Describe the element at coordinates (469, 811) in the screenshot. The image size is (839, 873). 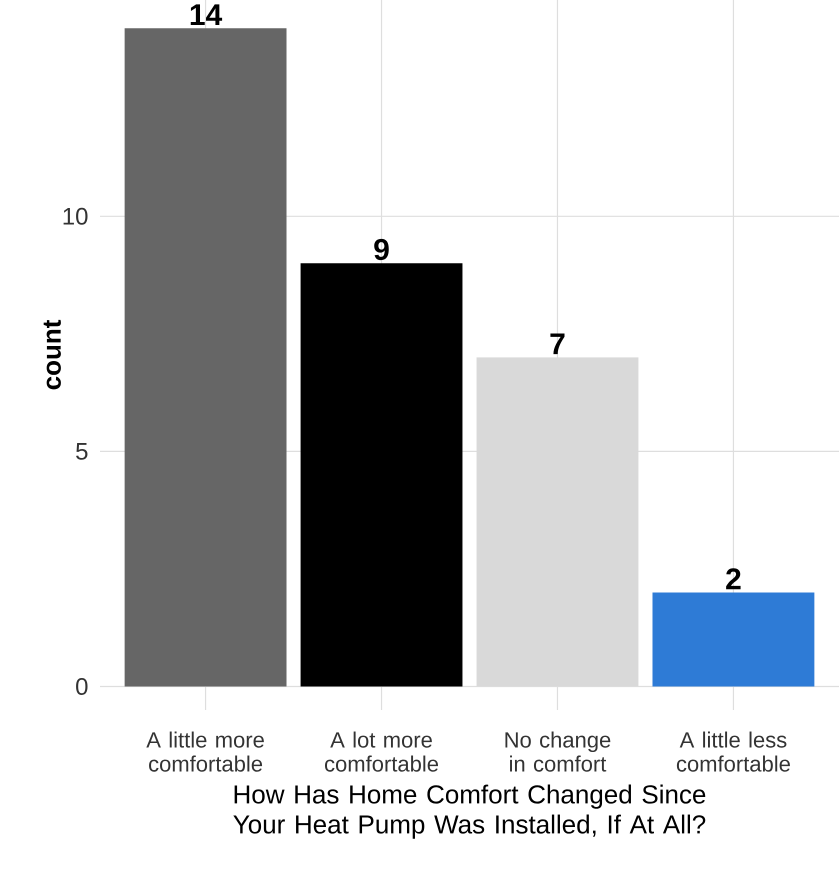
I see `x-axis-title: How Has Home Comfort Changed Since Your Heat Pump Was Installed, If At All?` at that location.